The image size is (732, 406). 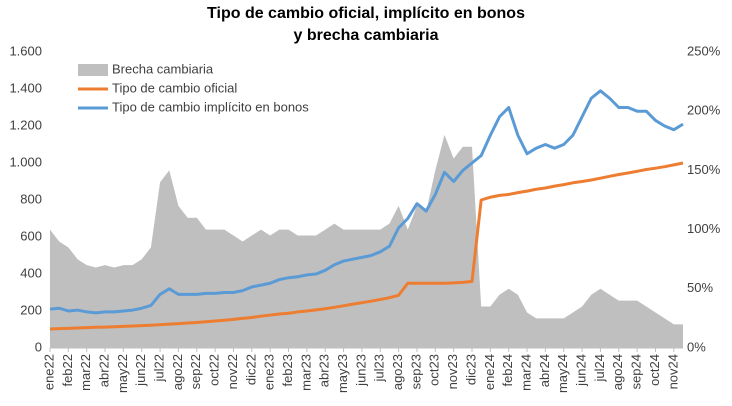 I want to click on x-tick-label: oct24, so click(x=654, y=370).